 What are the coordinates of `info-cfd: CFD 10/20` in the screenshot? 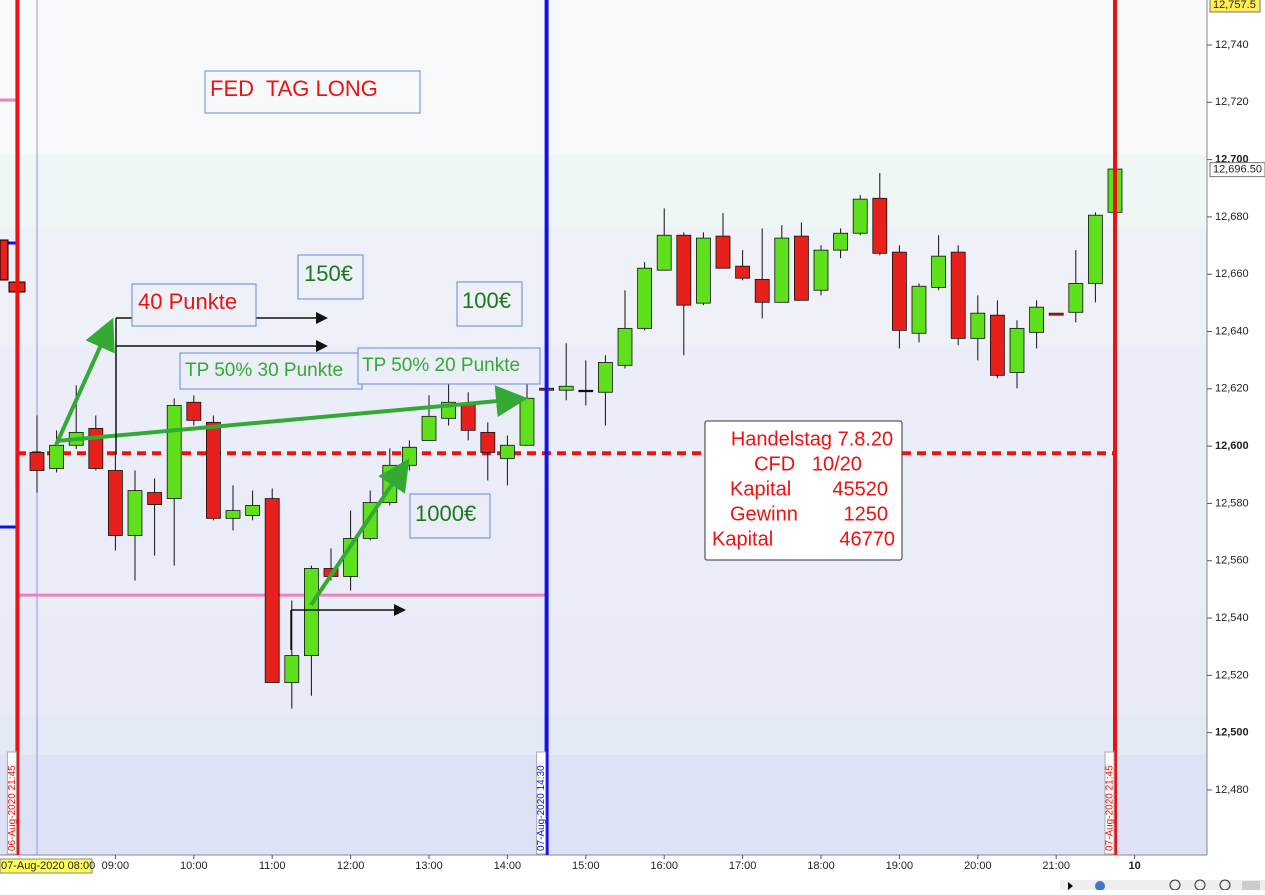 It's located at (808, 464).